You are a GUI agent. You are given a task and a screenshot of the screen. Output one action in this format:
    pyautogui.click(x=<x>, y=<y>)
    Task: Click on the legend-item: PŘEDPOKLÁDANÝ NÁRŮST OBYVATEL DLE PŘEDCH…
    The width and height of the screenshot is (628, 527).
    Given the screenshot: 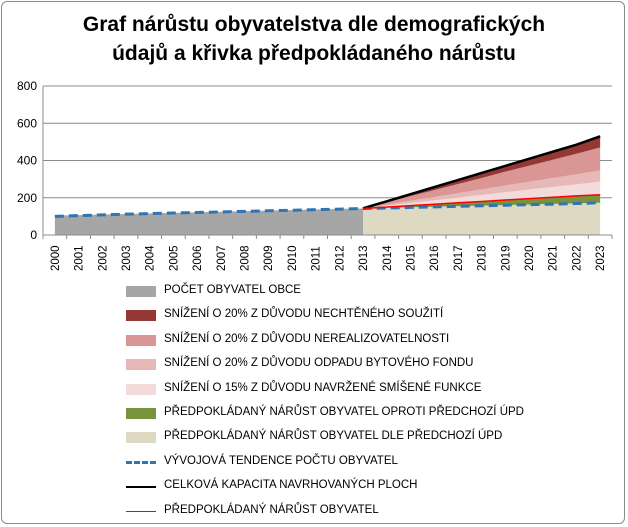 What is the action you would take?
    pyautogui.click(x=371, y=438)
    